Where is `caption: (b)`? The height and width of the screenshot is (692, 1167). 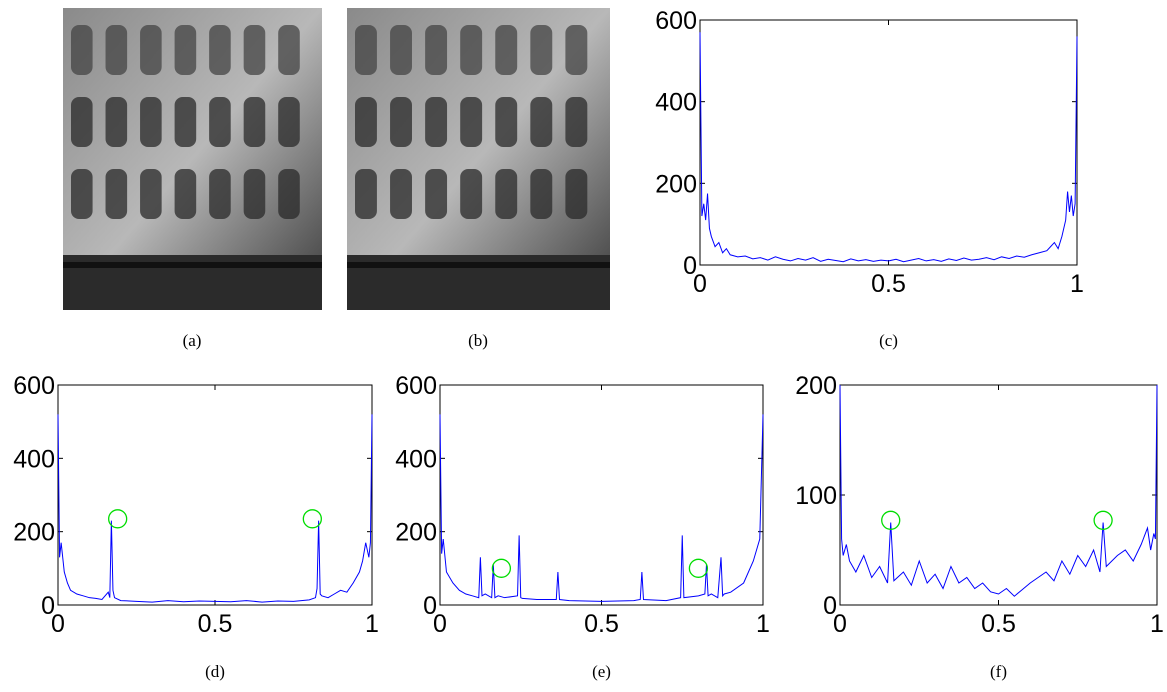 caption: (b) is located at coordinates (478, 340).